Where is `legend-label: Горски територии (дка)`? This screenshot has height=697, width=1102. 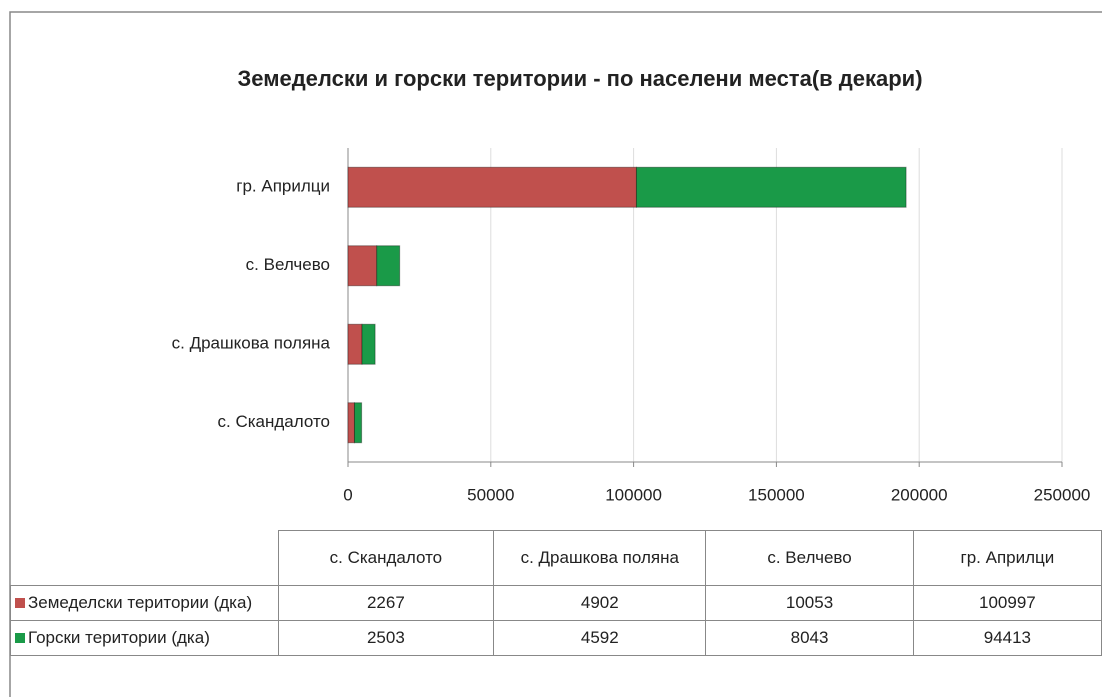 legend-label: Горски територии (дка) is located at coordinates (119, 637).